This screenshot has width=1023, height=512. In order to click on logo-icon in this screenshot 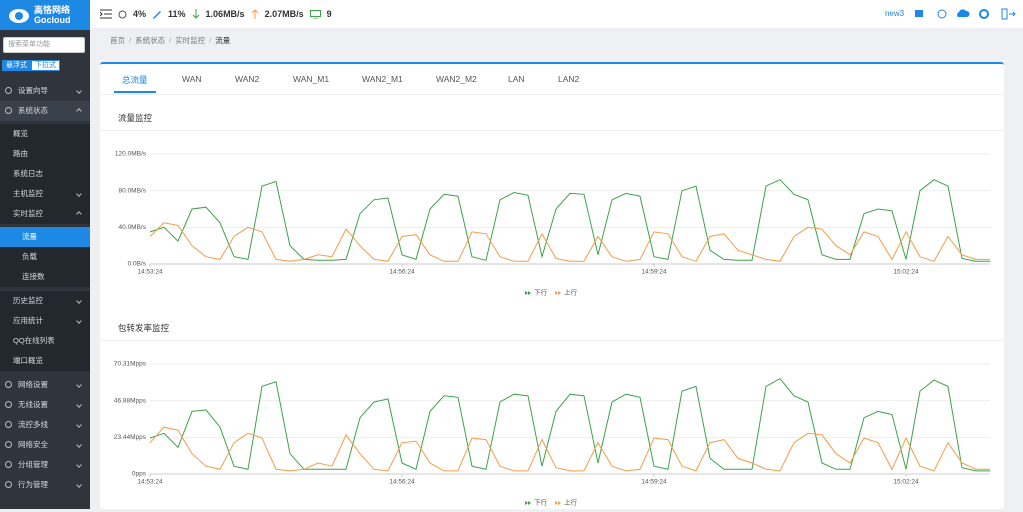, I will do `click(19, 16)`.